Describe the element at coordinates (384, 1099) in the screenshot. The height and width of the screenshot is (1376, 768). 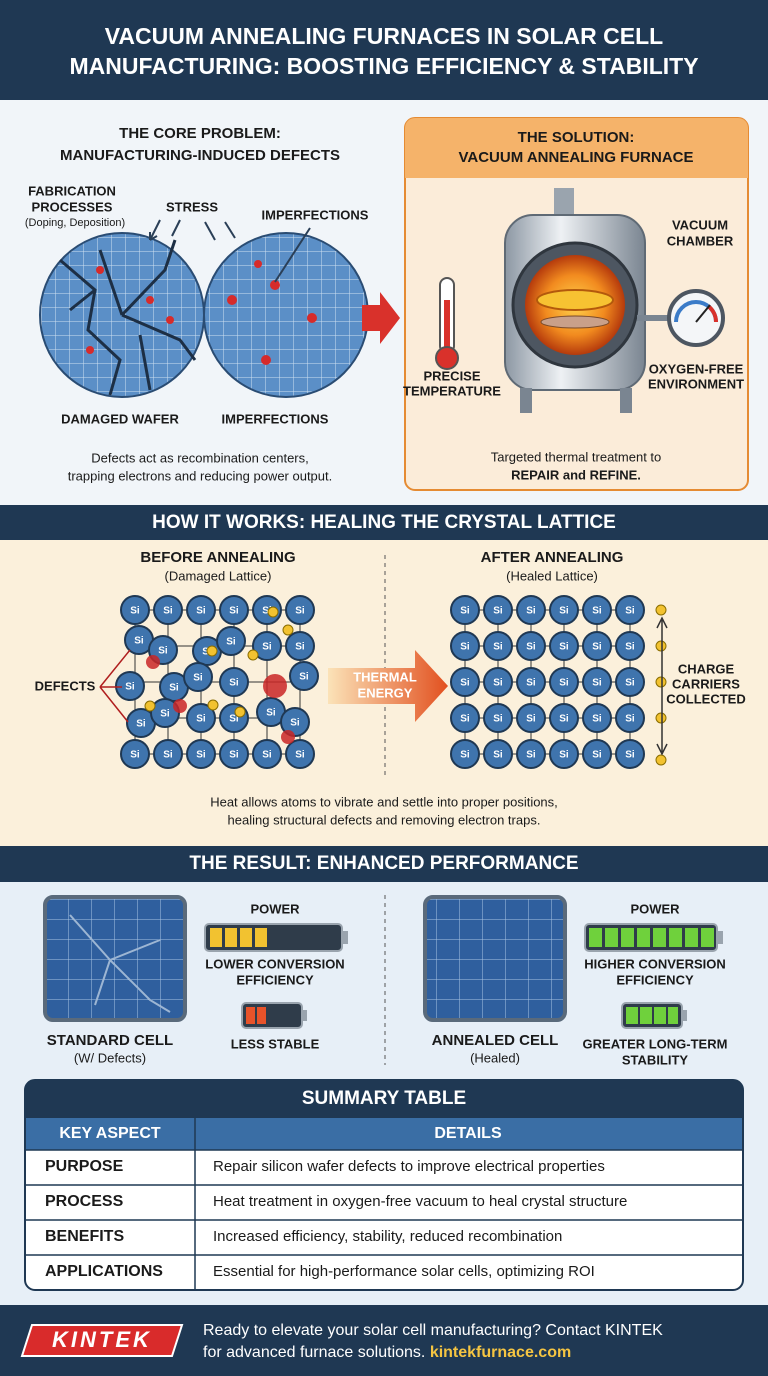
I see `summary-table-part` at that location.